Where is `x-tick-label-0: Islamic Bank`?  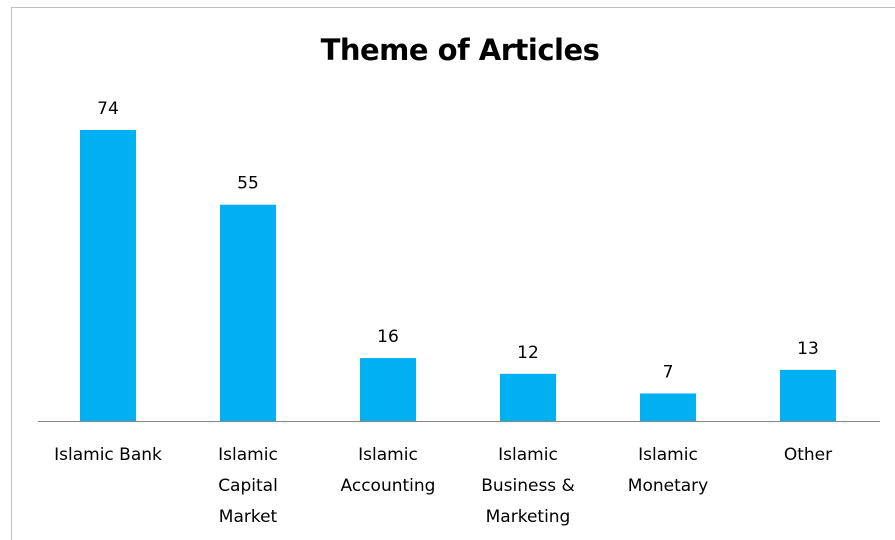
x-tick-label-0: Islamic Bank is located at coordinates (108, 455).